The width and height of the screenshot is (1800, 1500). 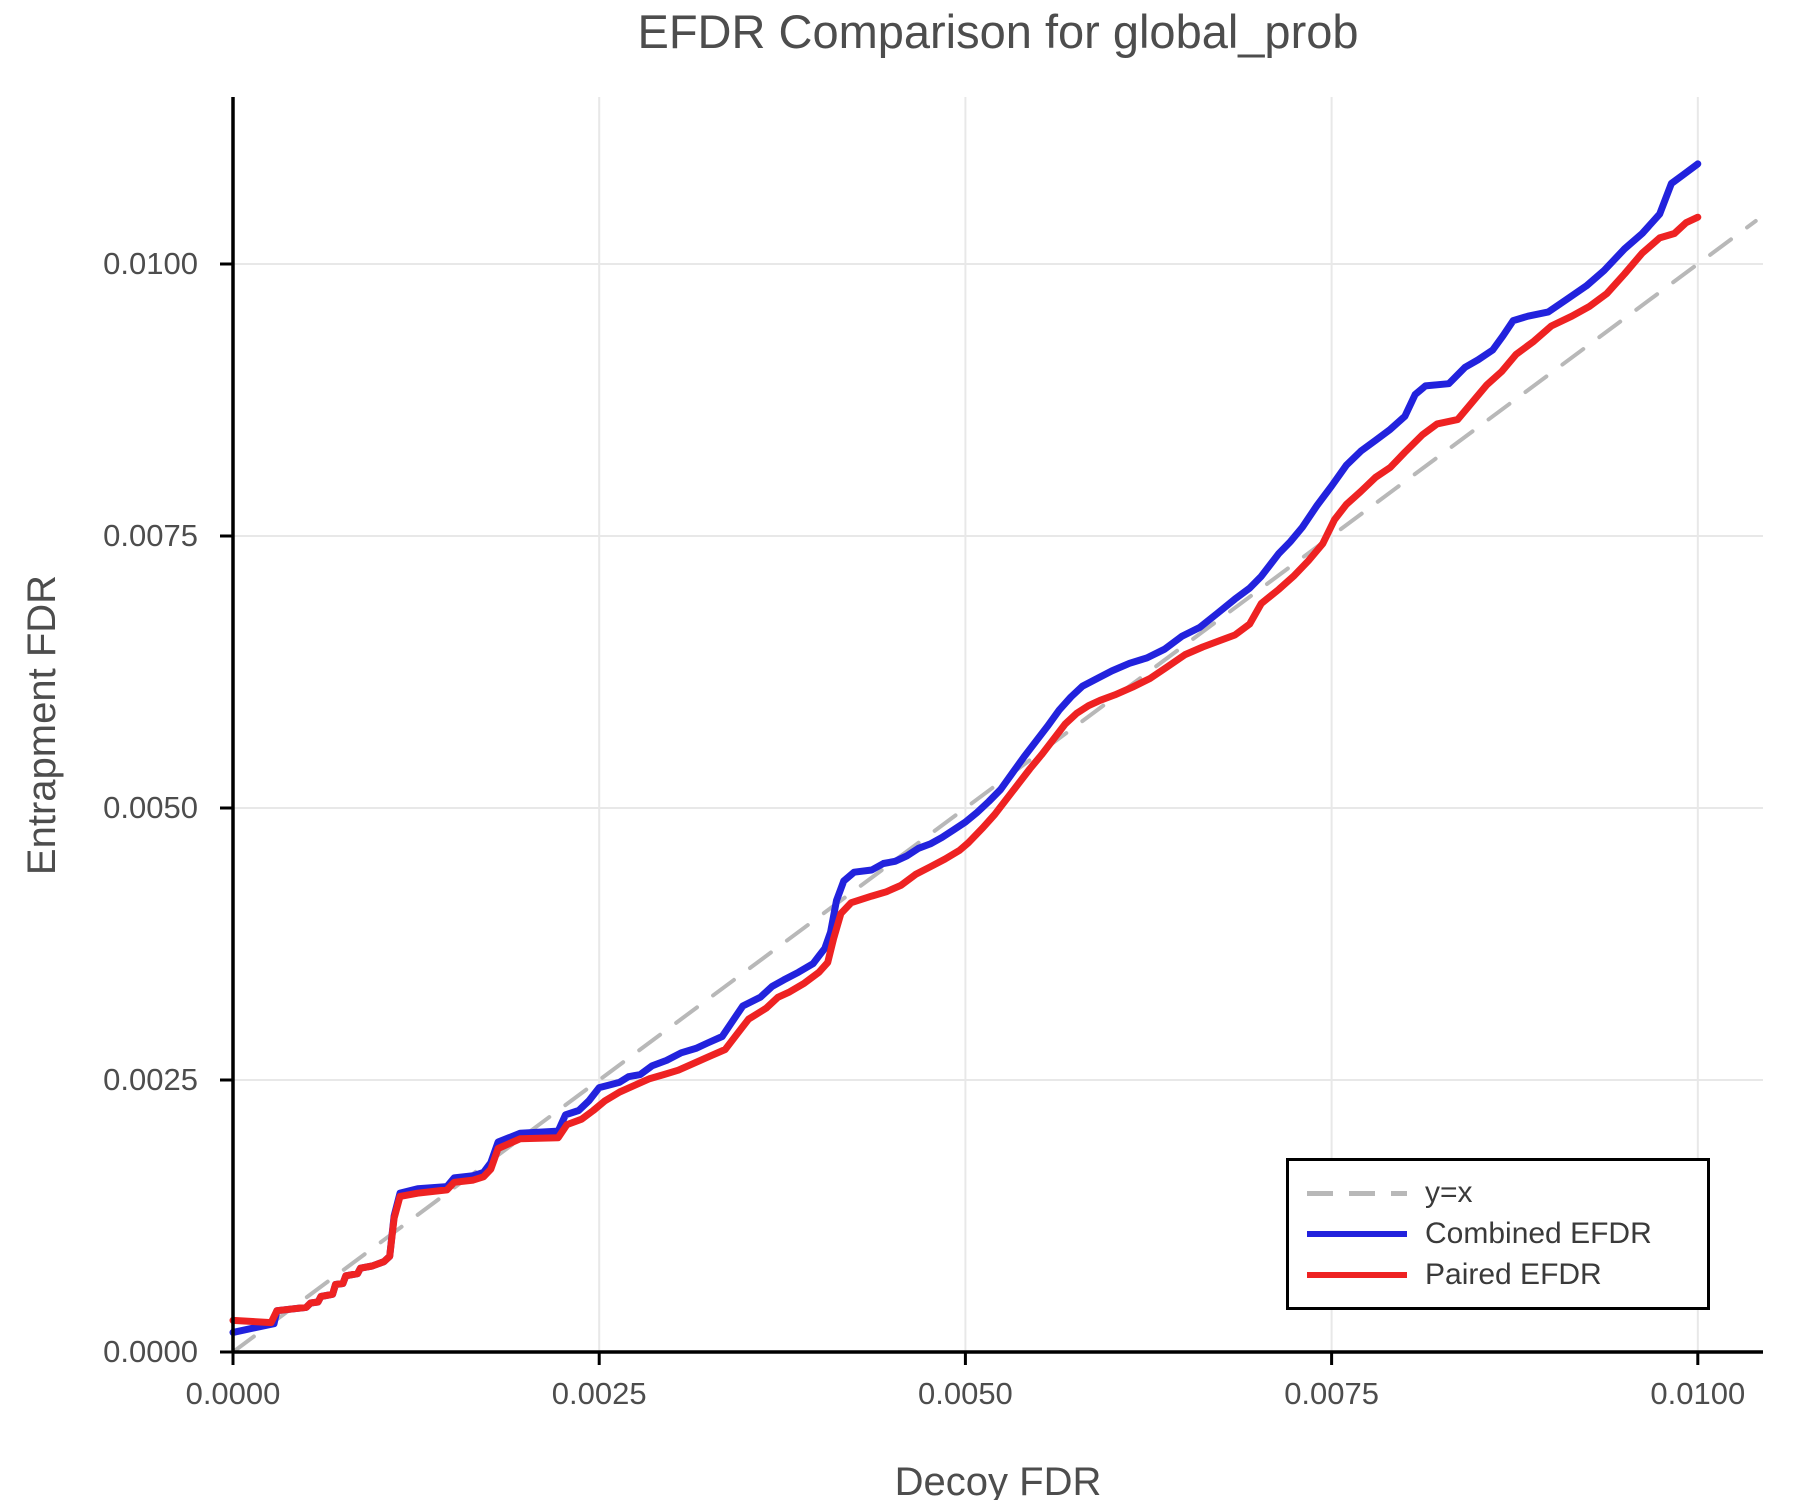 What do you see at coordinates (998, 1480) in the screenshot?
I see `x-axis-label: Decoy FDR` at bounding box center [998, 1480].